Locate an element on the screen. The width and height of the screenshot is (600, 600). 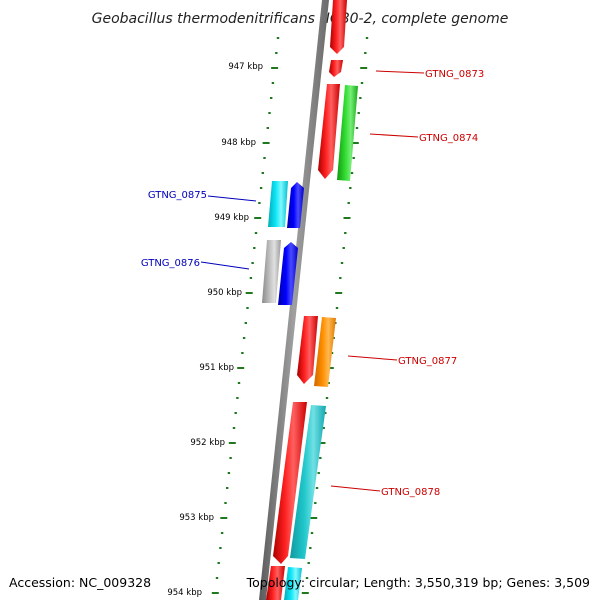
kbp-label-948: 948 kbp is located at coordinates (238, 143).